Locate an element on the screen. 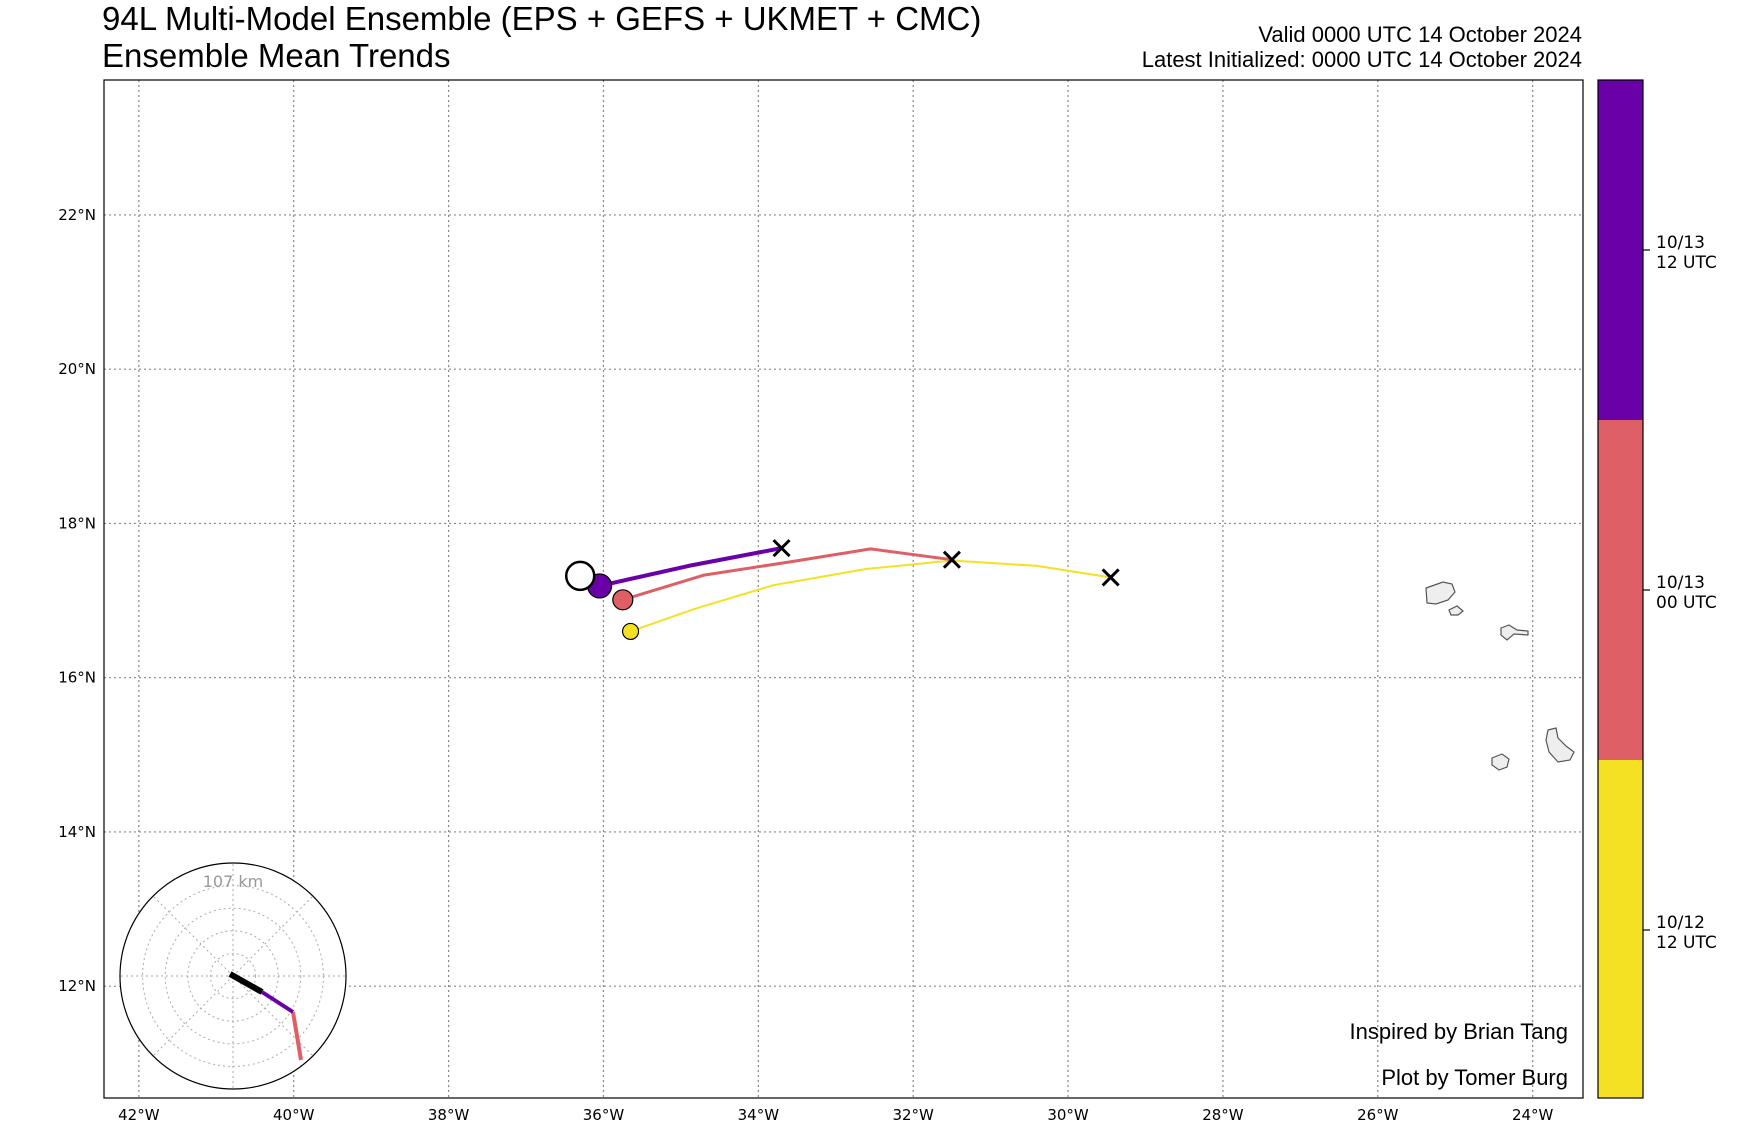  lat-tick-label: 12°N is located at coordinates (77, 986).